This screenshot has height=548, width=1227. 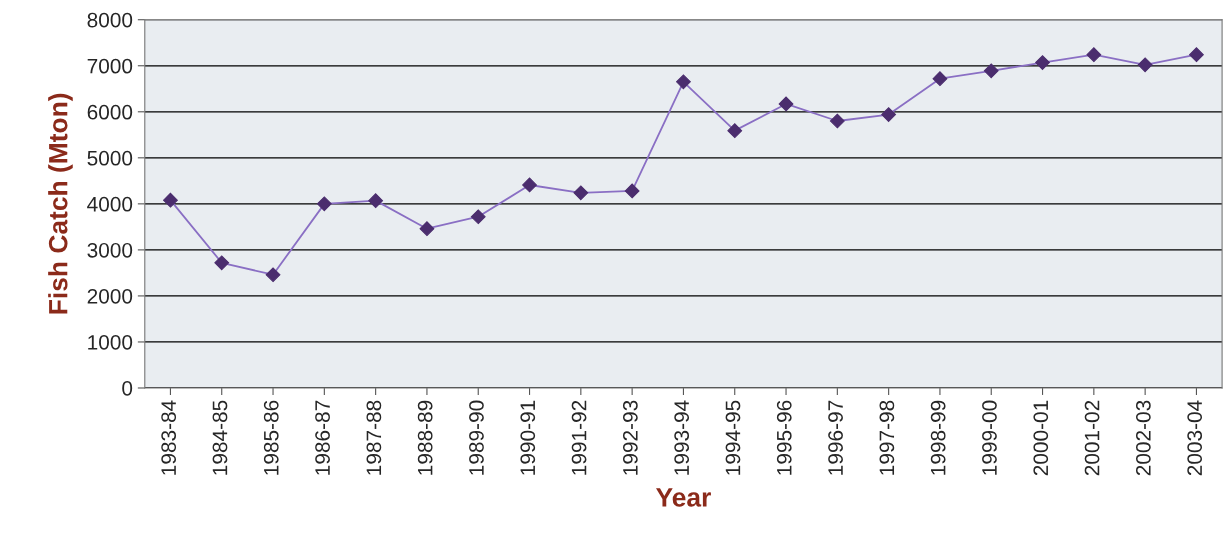 What do you see at coordinates (60, 203) in the screenshot?
I see `y-axis-title: Fish Catch (Mton)` at bounding box center [60, 203].